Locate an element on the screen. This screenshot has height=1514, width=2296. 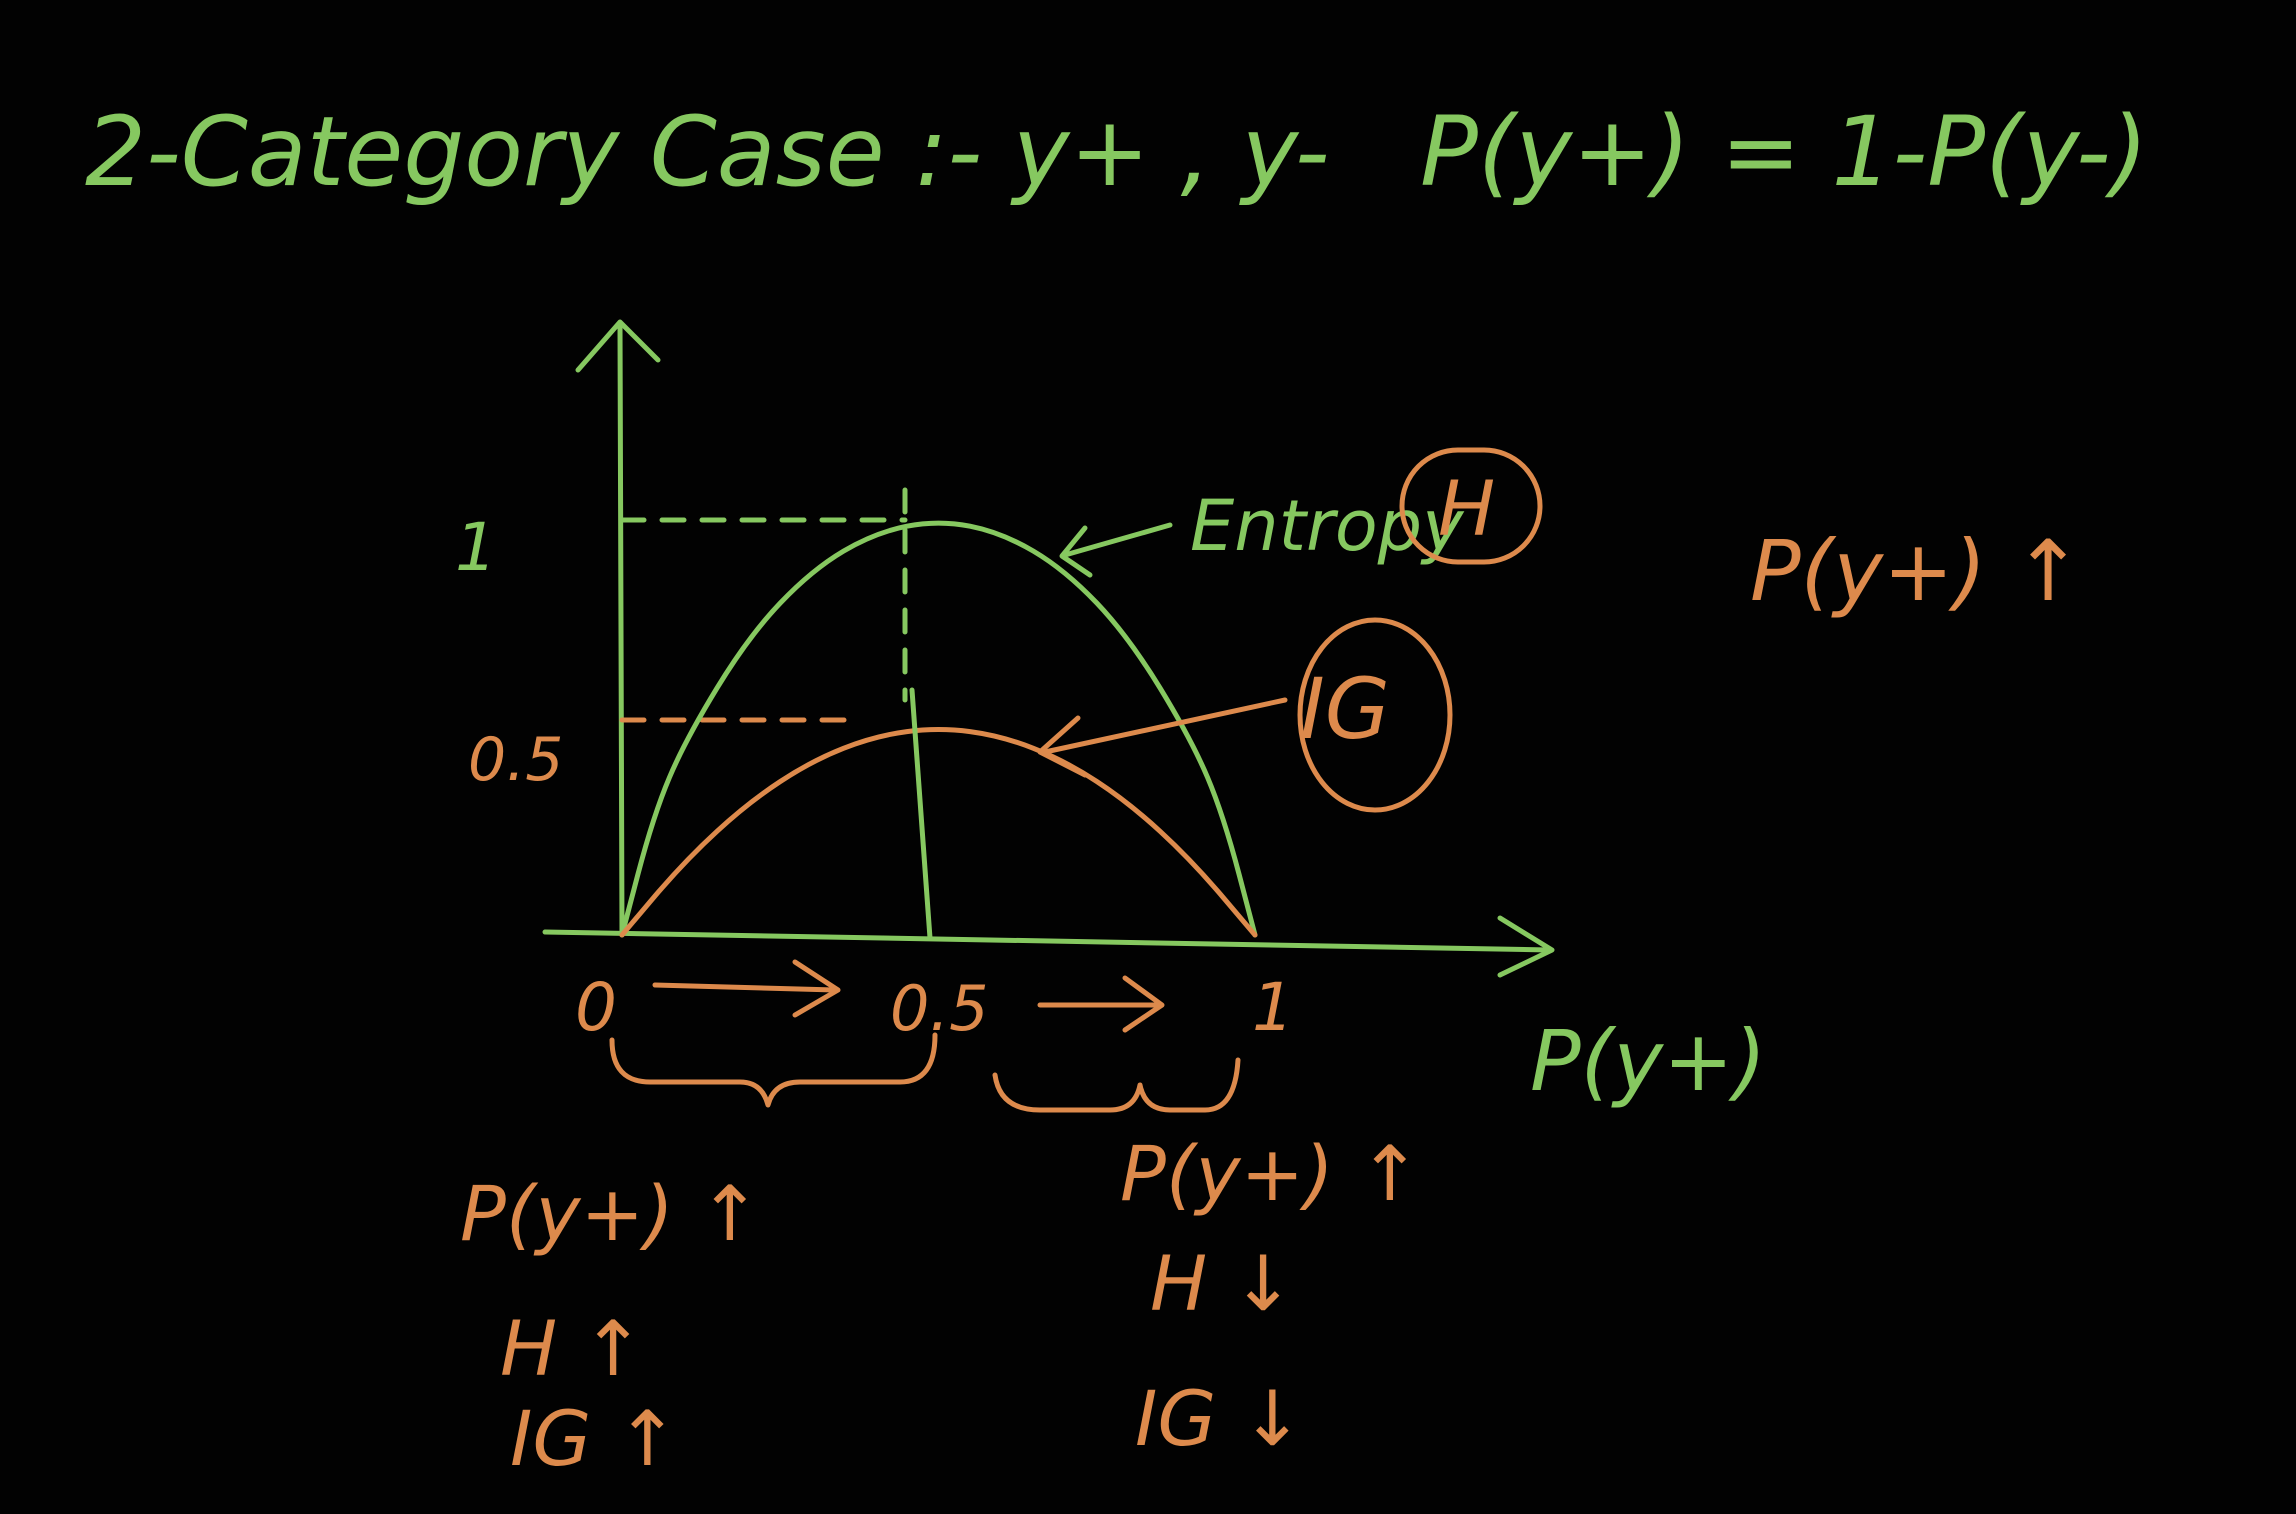
x-axis is located at coordinates (1047, 941).